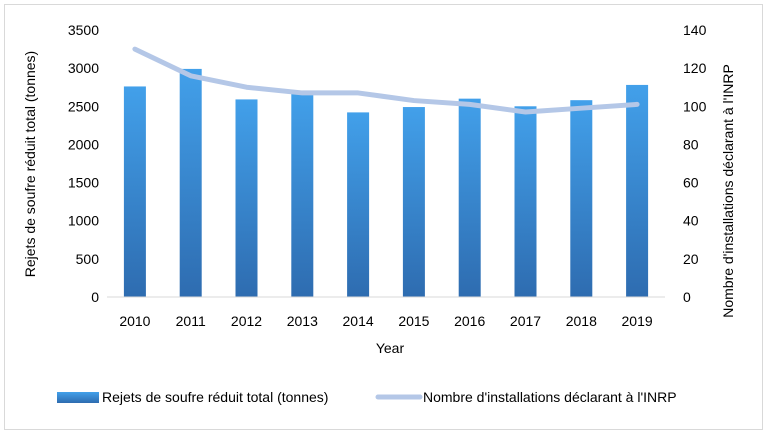 This screenshot has width=767, height=434. Describe the element at coordinates (134, 321) in the screenshot. I see `x-tick-label: 2010` at that location.